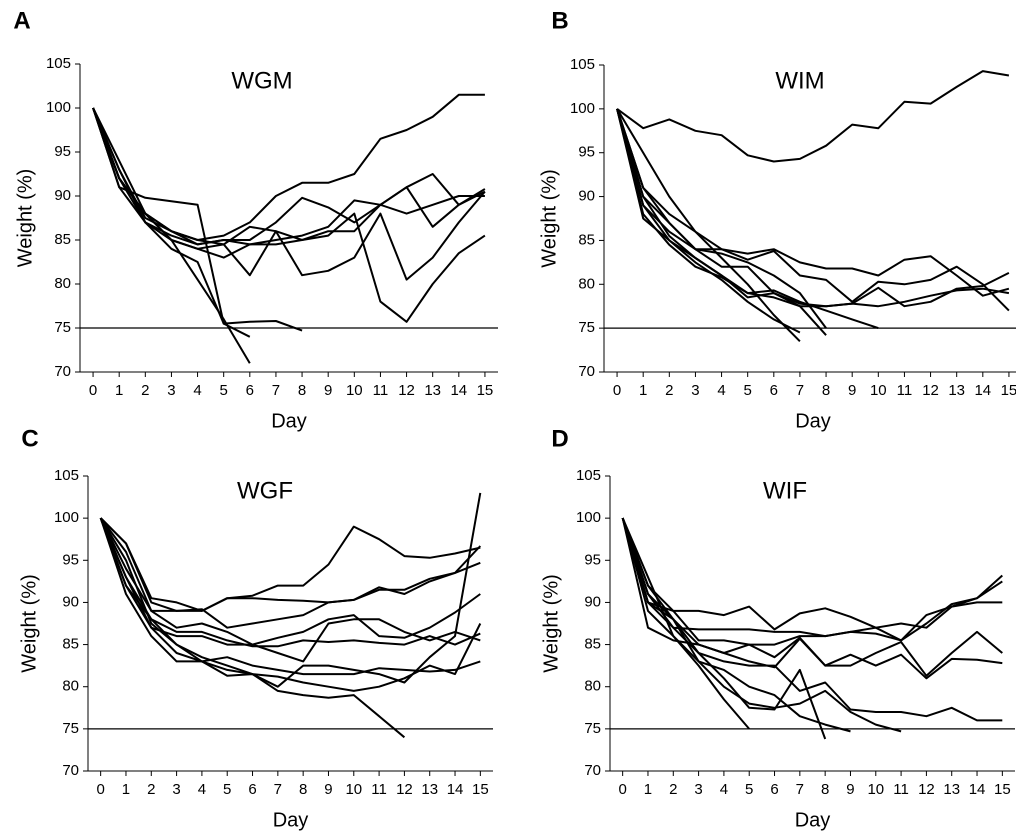  I want to click on x-tick-label: 9, so click(852, 390).